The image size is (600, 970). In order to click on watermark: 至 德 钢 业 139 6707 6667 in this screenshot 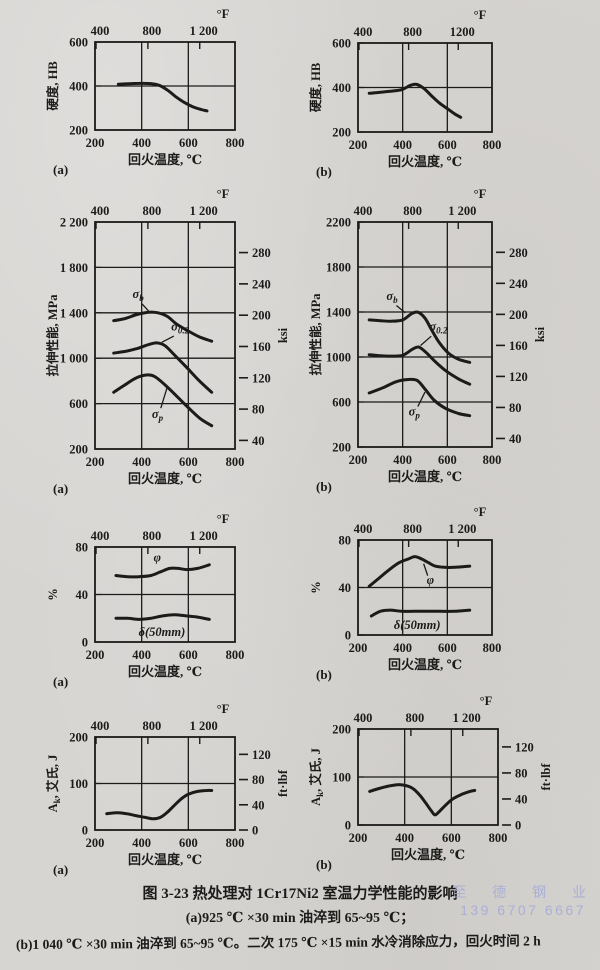, I will do `click(519, 901)`.